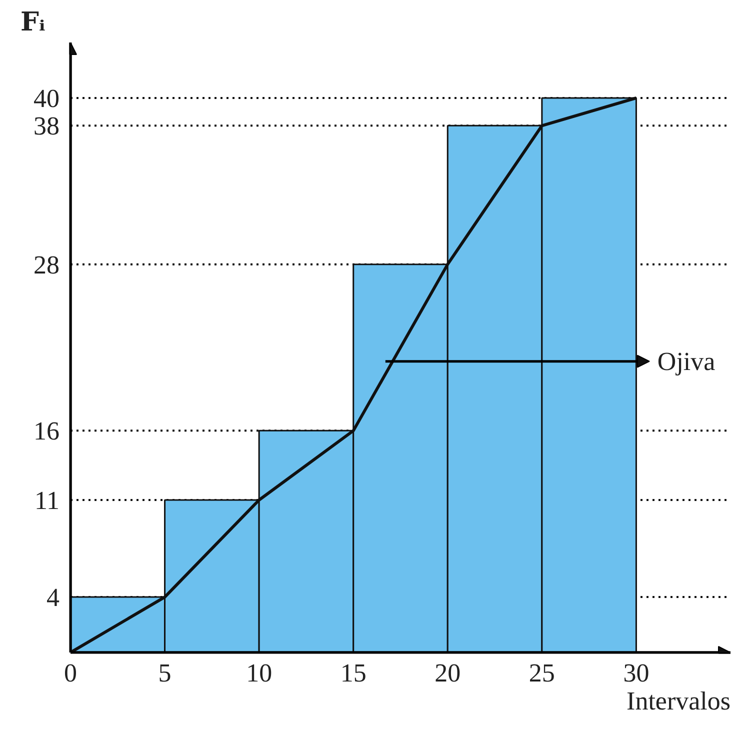 This screenshot has width=754, height=729. Describe the element at coordinates (47, 431) in the screenshot. I see `y-tick-label: 16` at that location.